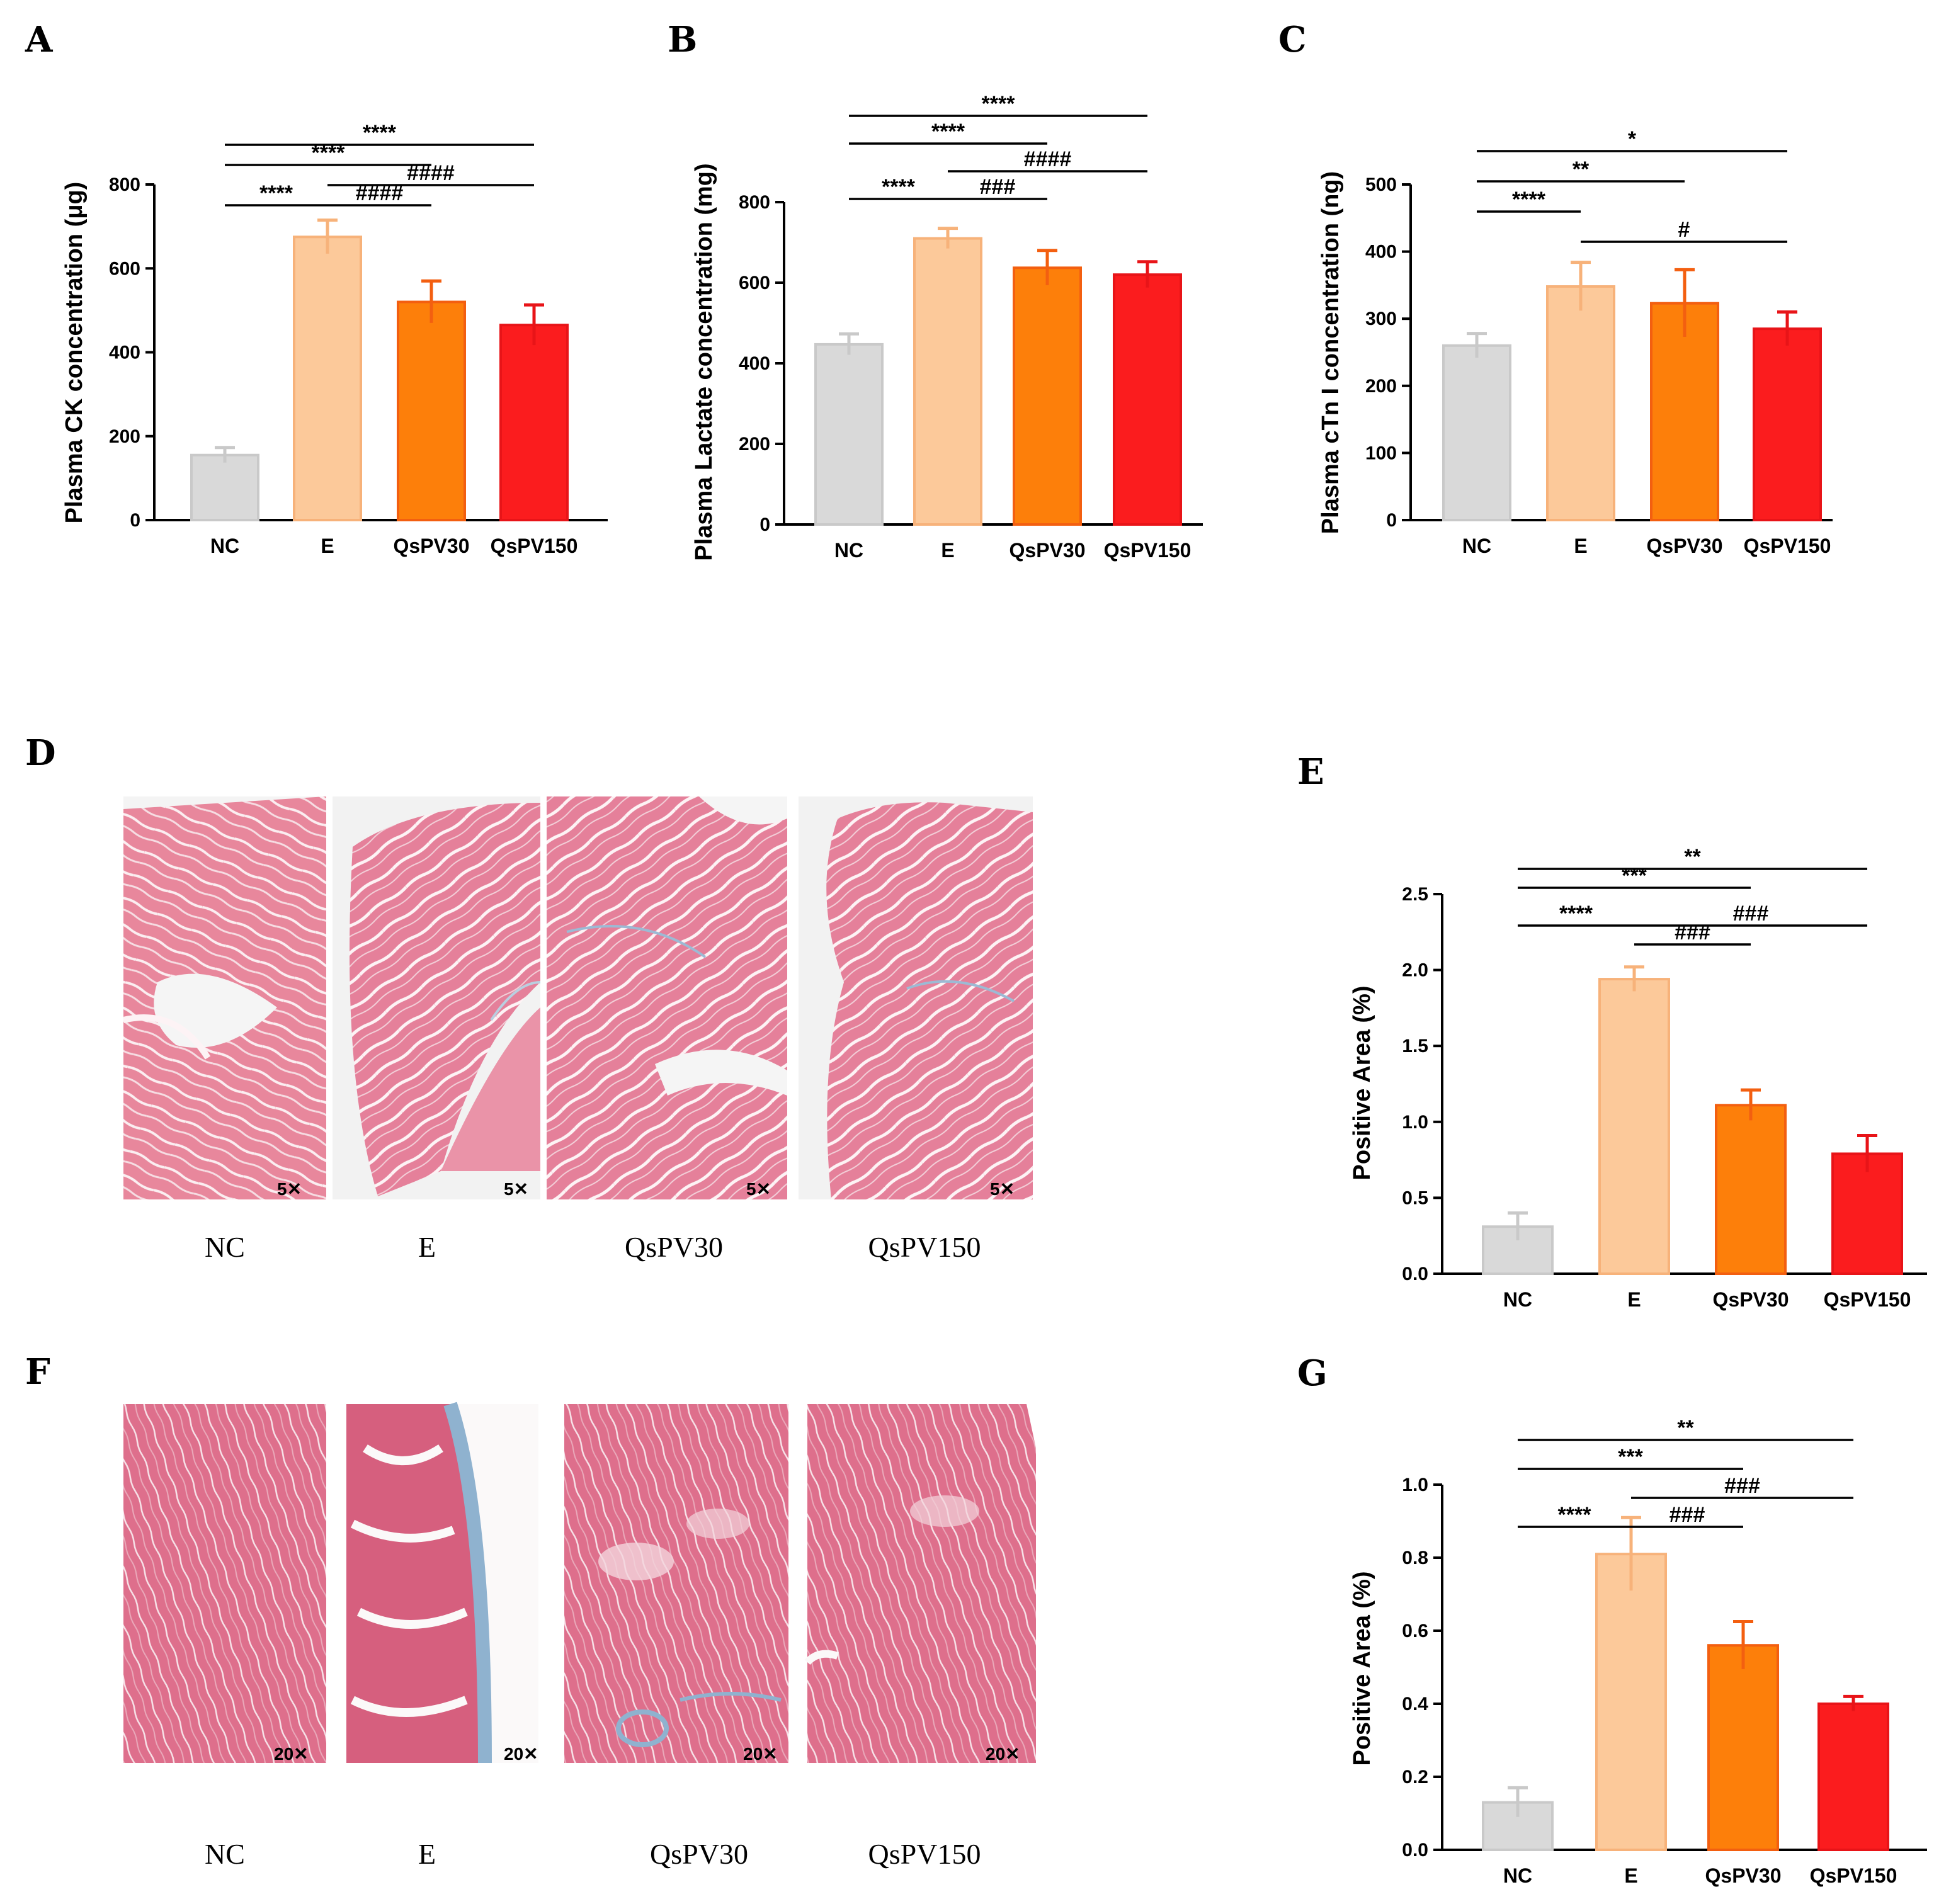 The height and width of the screenshot is (1904, 1951). Describe the element at coordinates (1362, 1082) in the screenshot. I see `y-axis-title: Positive Area (%)` at that location.